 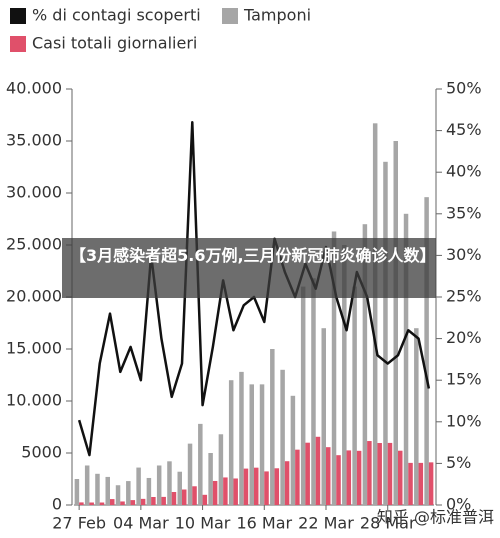 What do you see at coordinates (464, 88) in the screenshot?
I see `y2-tick-label: 50%` at bounding box center [464, 88].